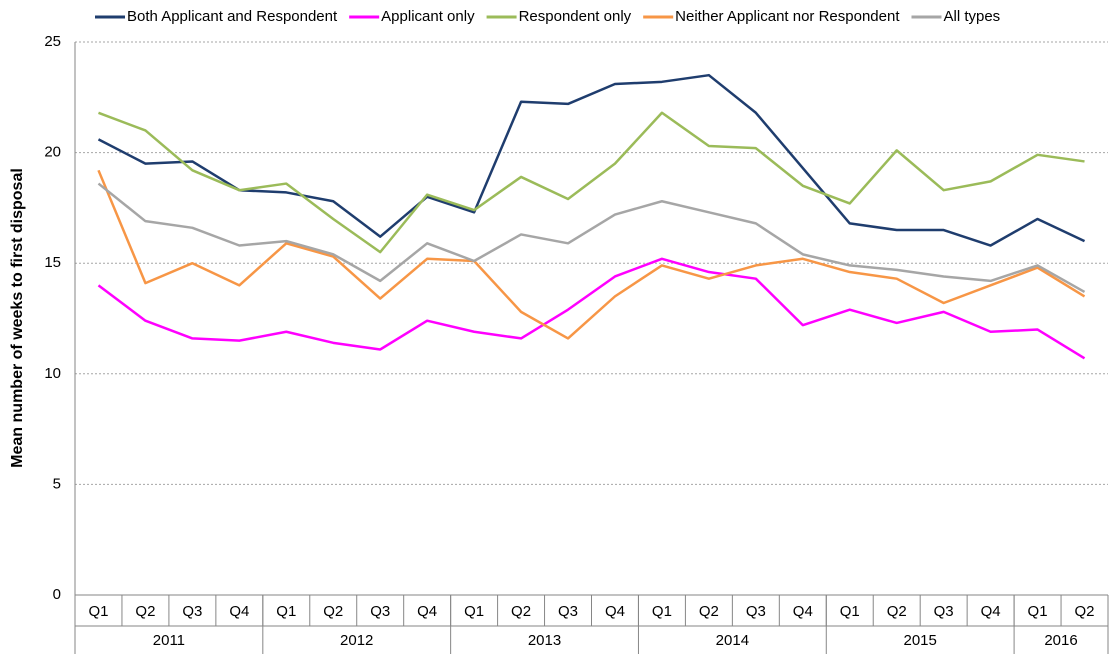  I want to click on x-group-label: 2013, so click(544, 640).